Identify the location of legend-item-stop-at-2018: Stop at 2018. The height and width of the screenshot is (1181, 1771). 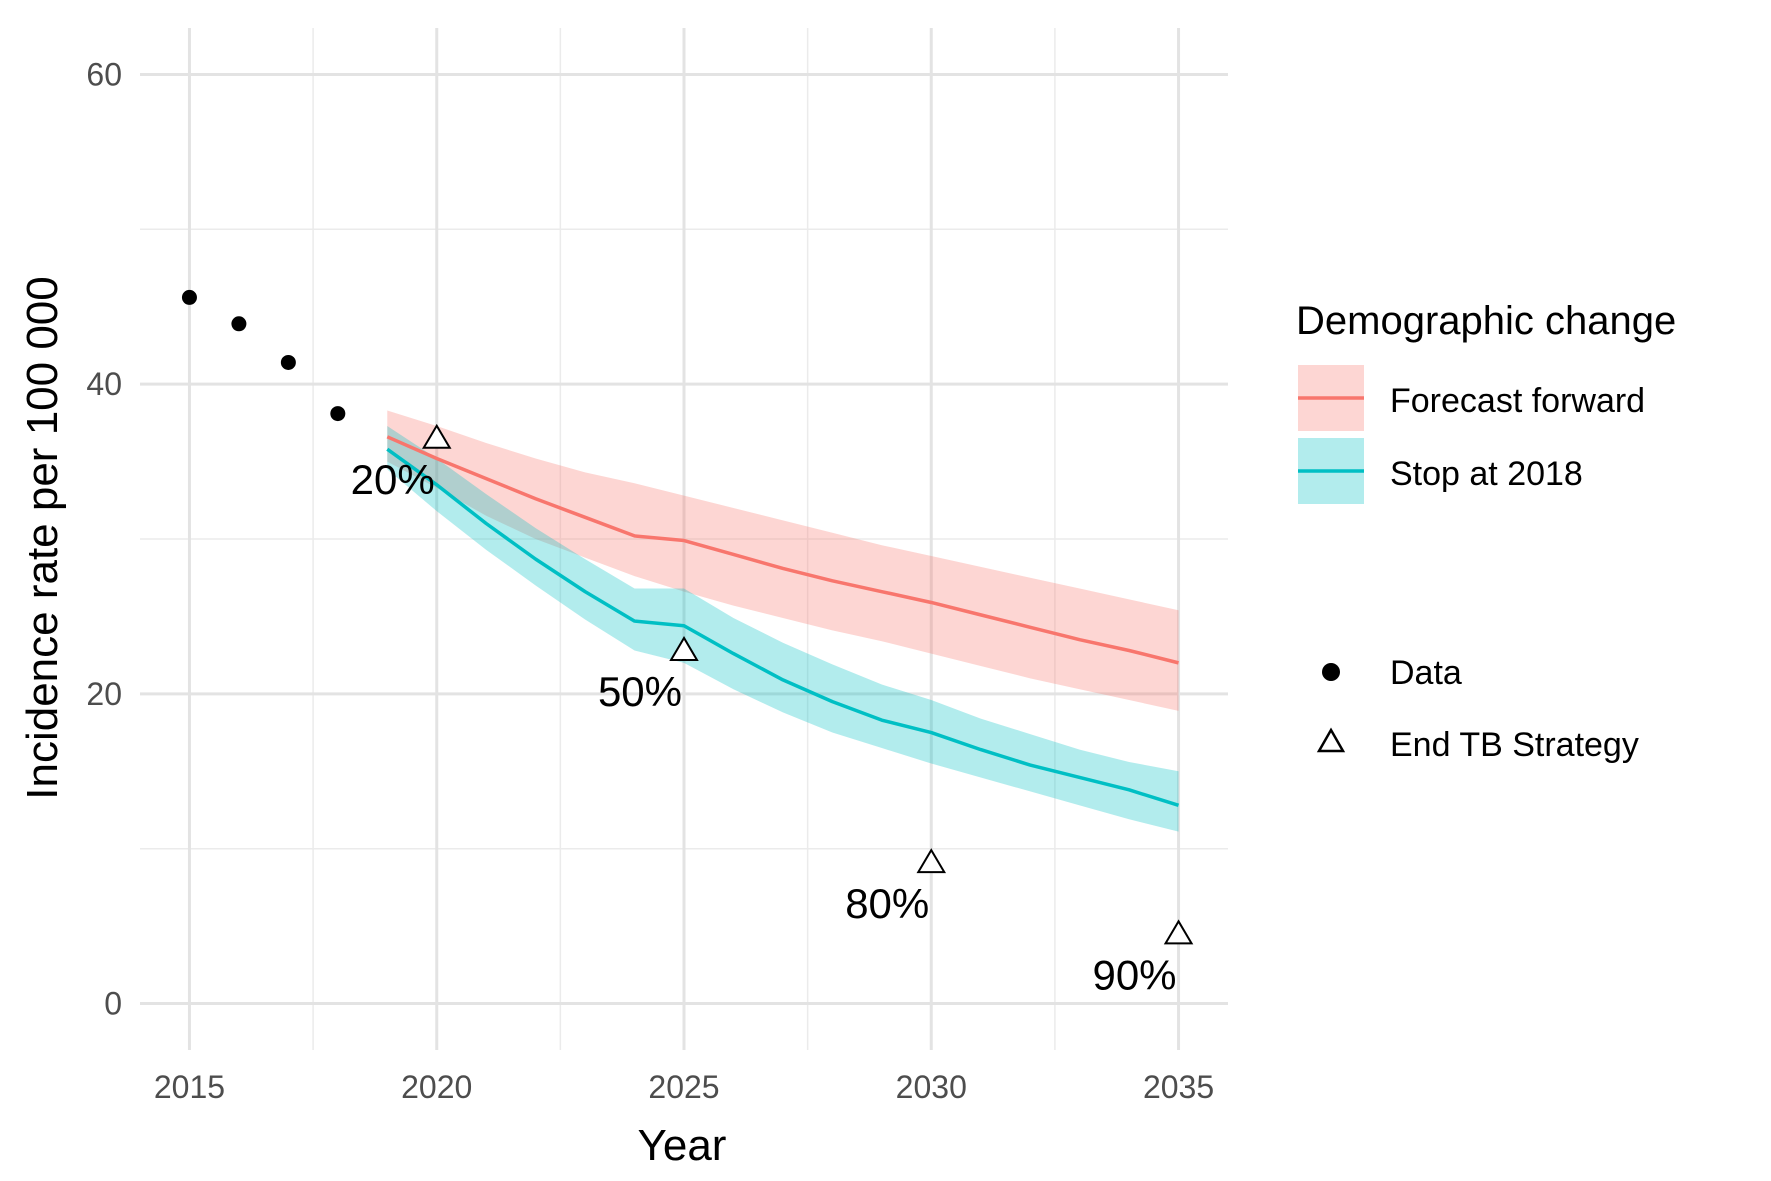
(1440, 471).